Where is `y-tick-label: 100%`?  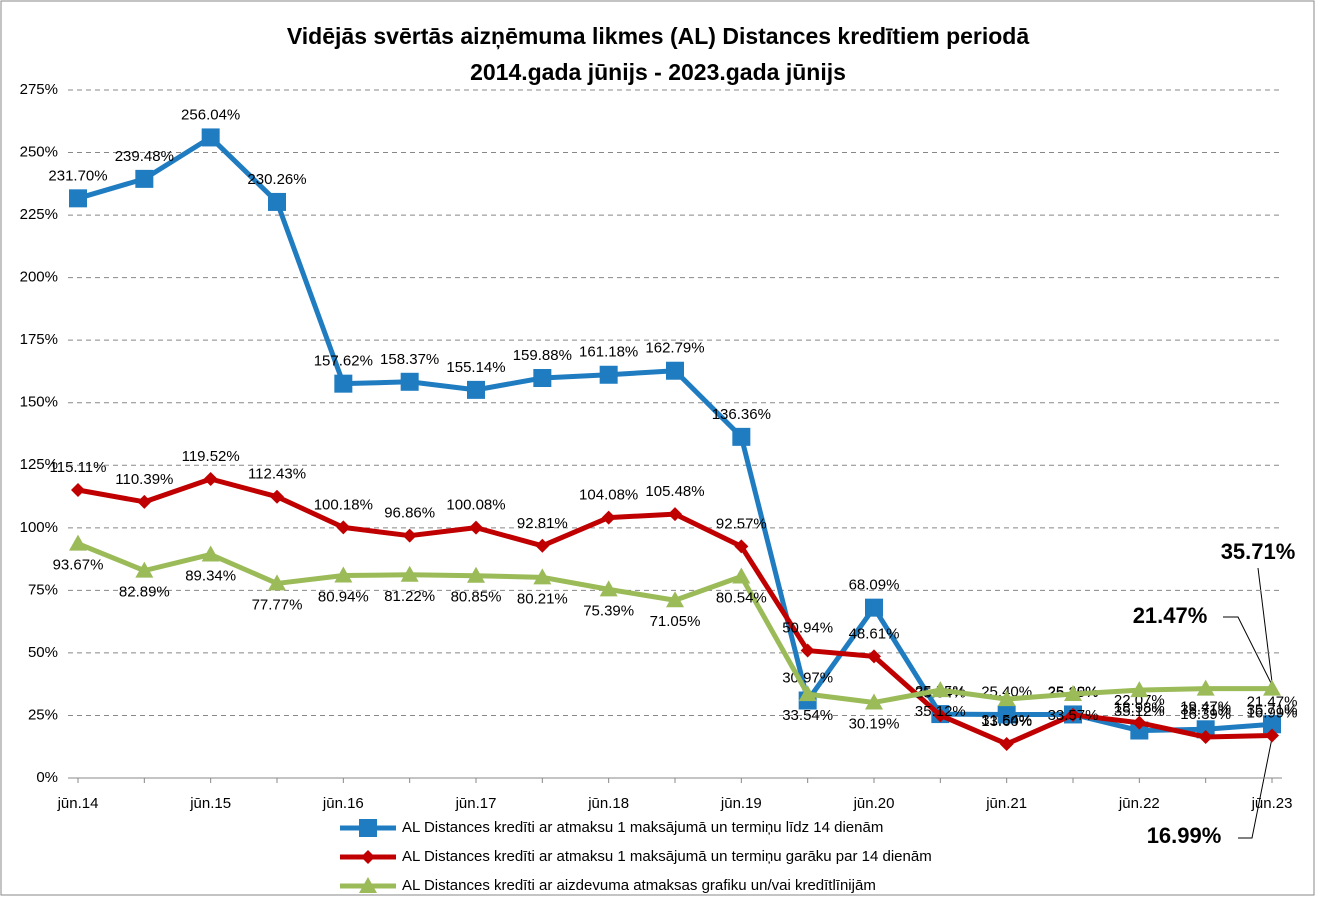
y-tick-label: 100% is located at coordinates (39, 527).